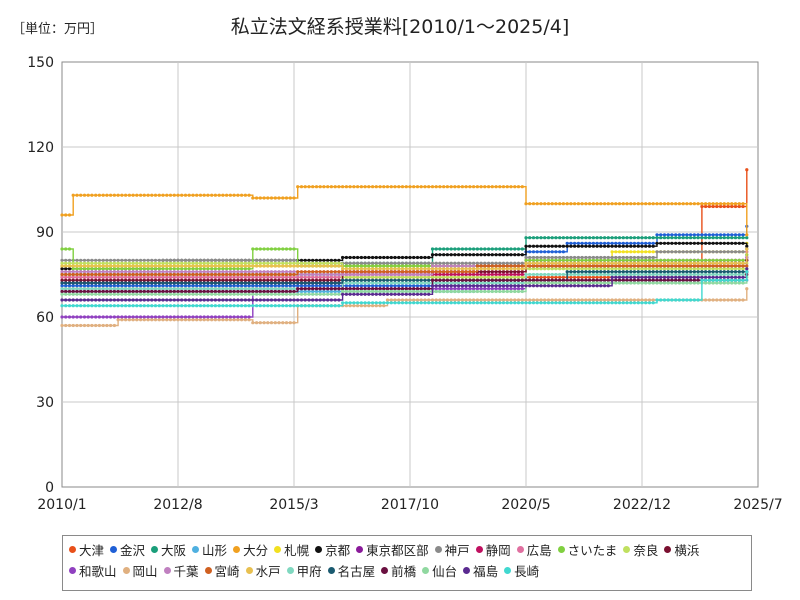  What do you see at coordinates (177, 505) in the screenshot?
I see `x-tick-label: 2012/8` at bounding box center [177, 505].